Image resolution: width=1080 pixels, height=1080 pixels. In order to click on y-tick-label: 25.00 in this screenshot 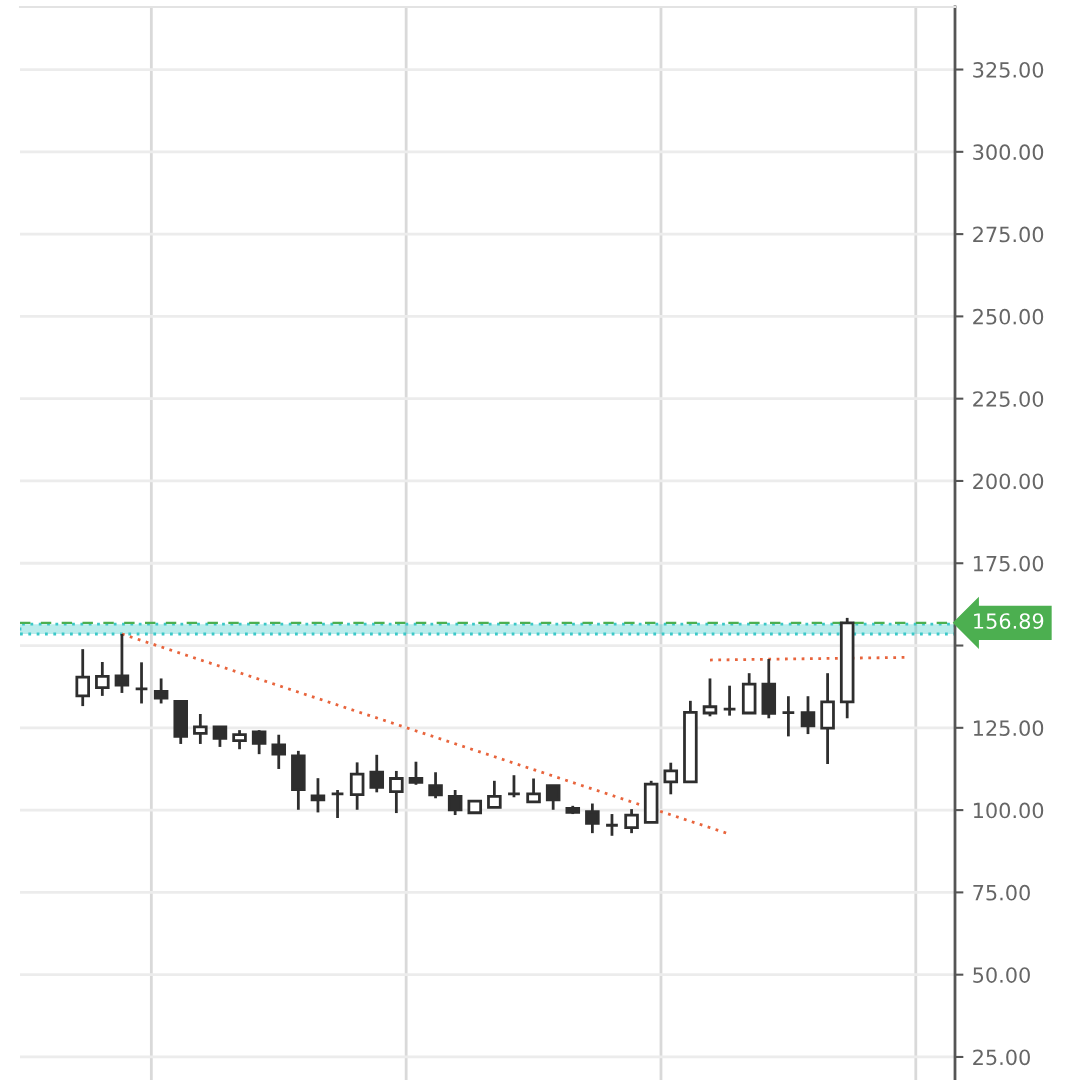, I will do `click(1001, 1057)`.